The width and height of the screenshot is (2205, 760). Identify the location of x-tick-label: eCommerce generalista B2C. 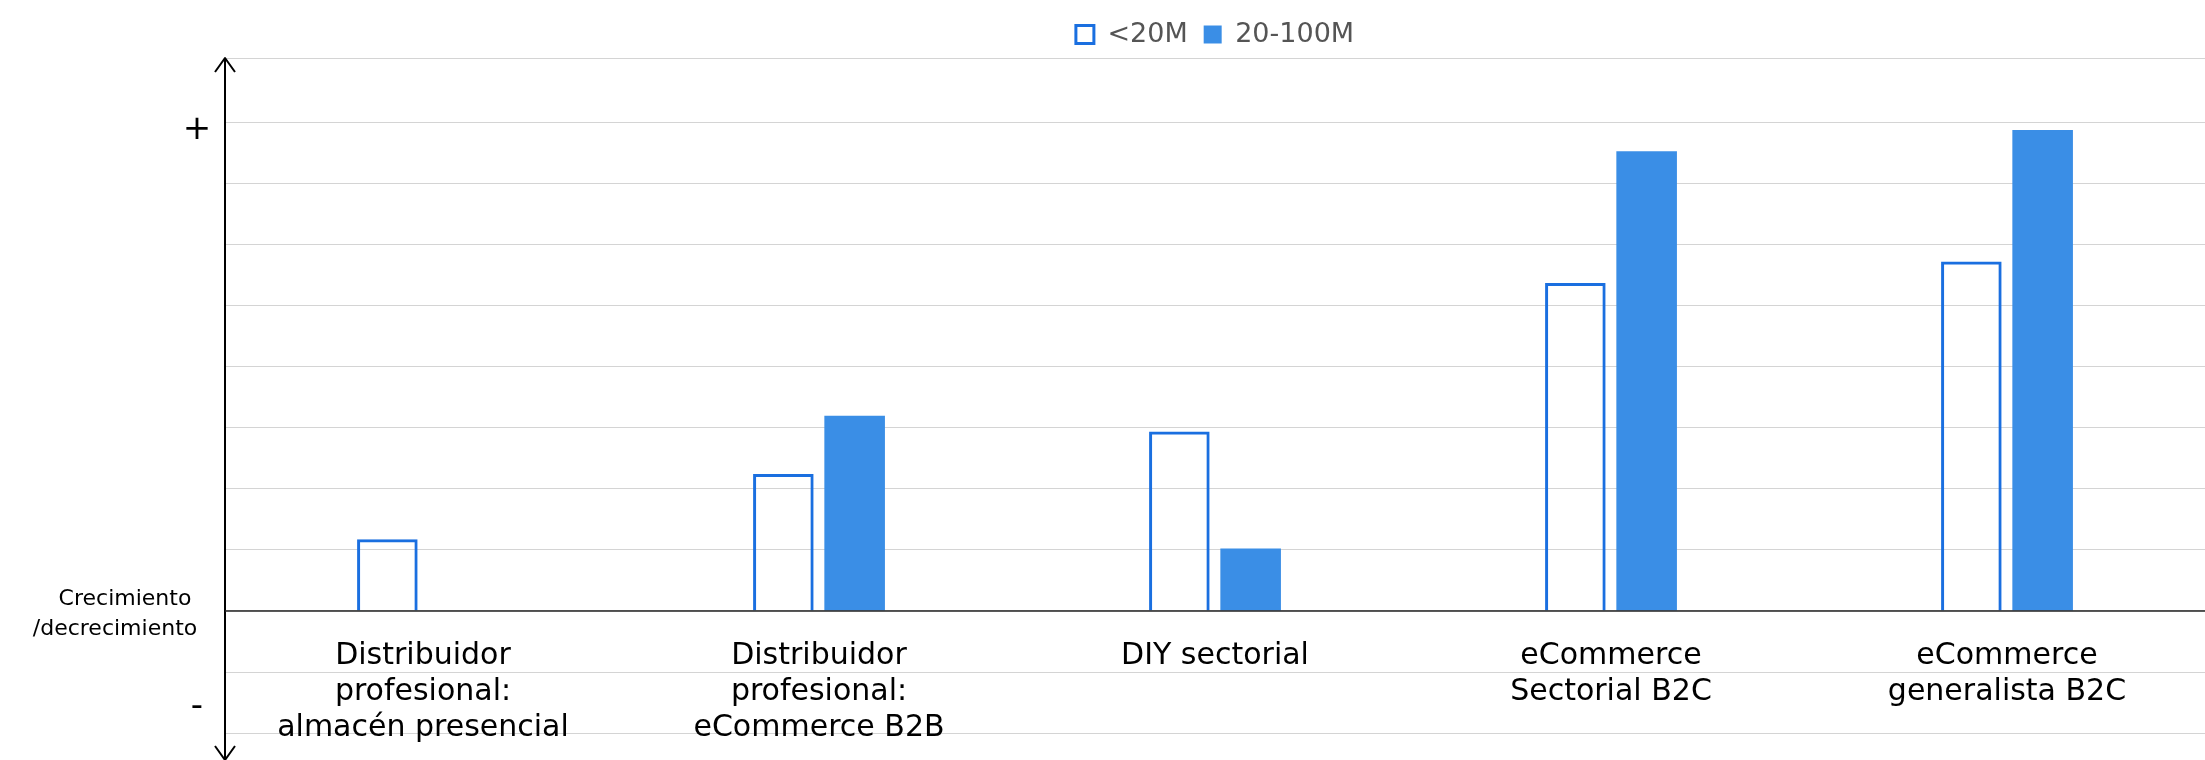
(2007, 671).